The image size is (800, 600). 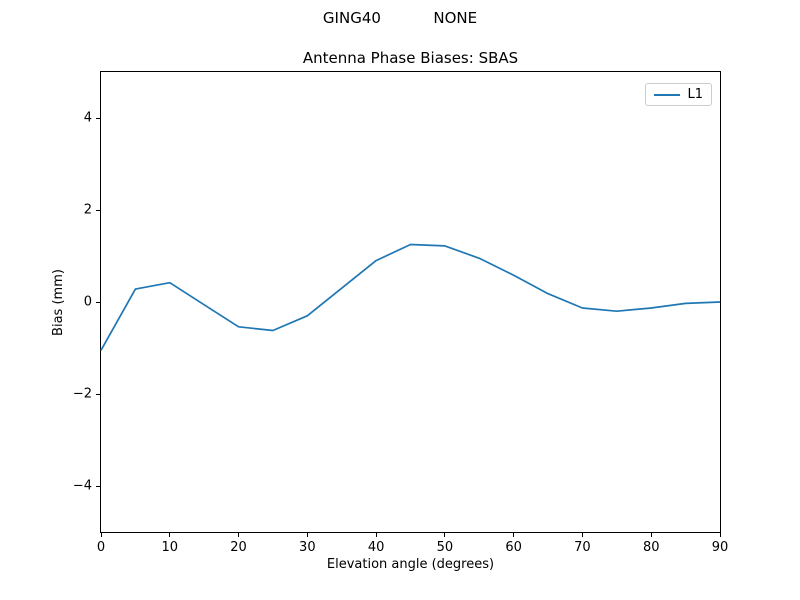 I want to click on legend-line-sample-l1, so click(x=667, y=94).